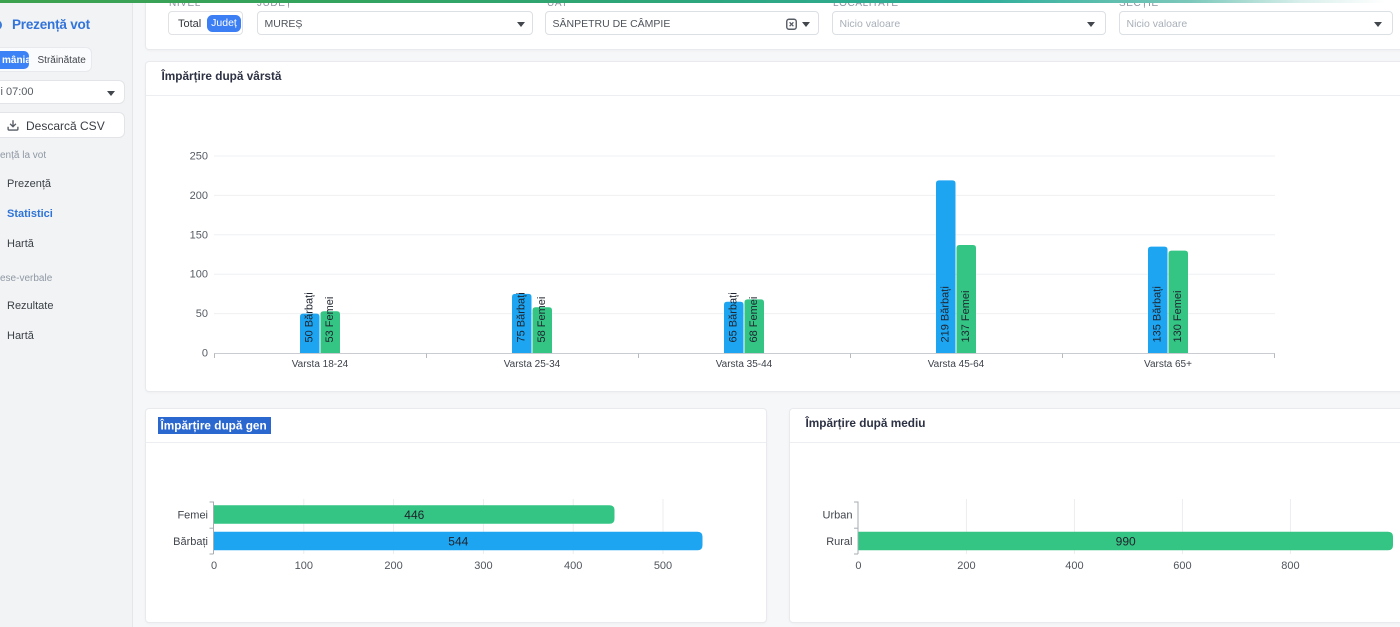 The image size is (1400, 627). Describe the element at coordinates (1168, 364) in the screenshot. I see `svg-text: Varsta 65+` at that location.